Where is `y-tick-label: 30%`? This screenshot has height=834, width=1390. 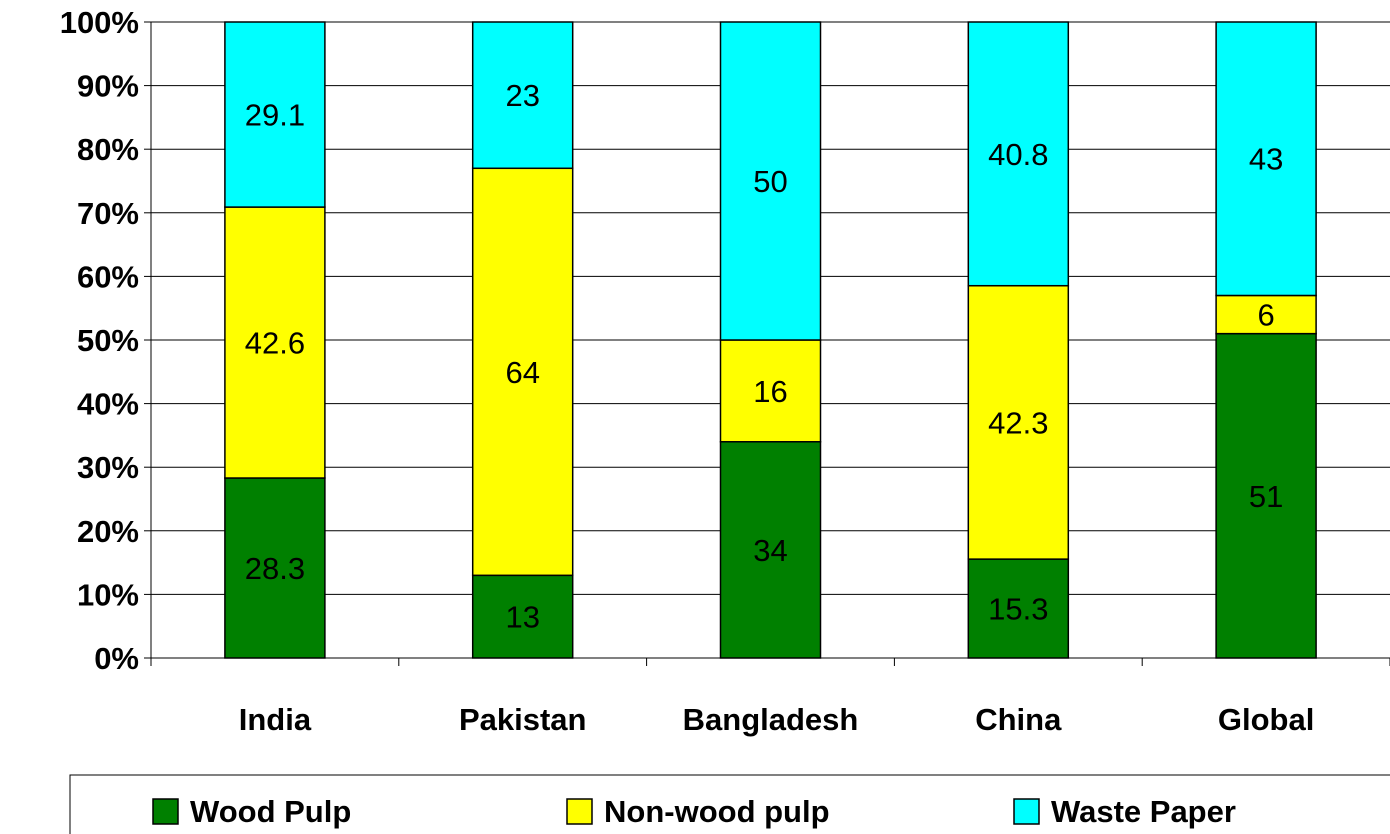
y-tick-label: 30% is located at coordinates (108, 467).